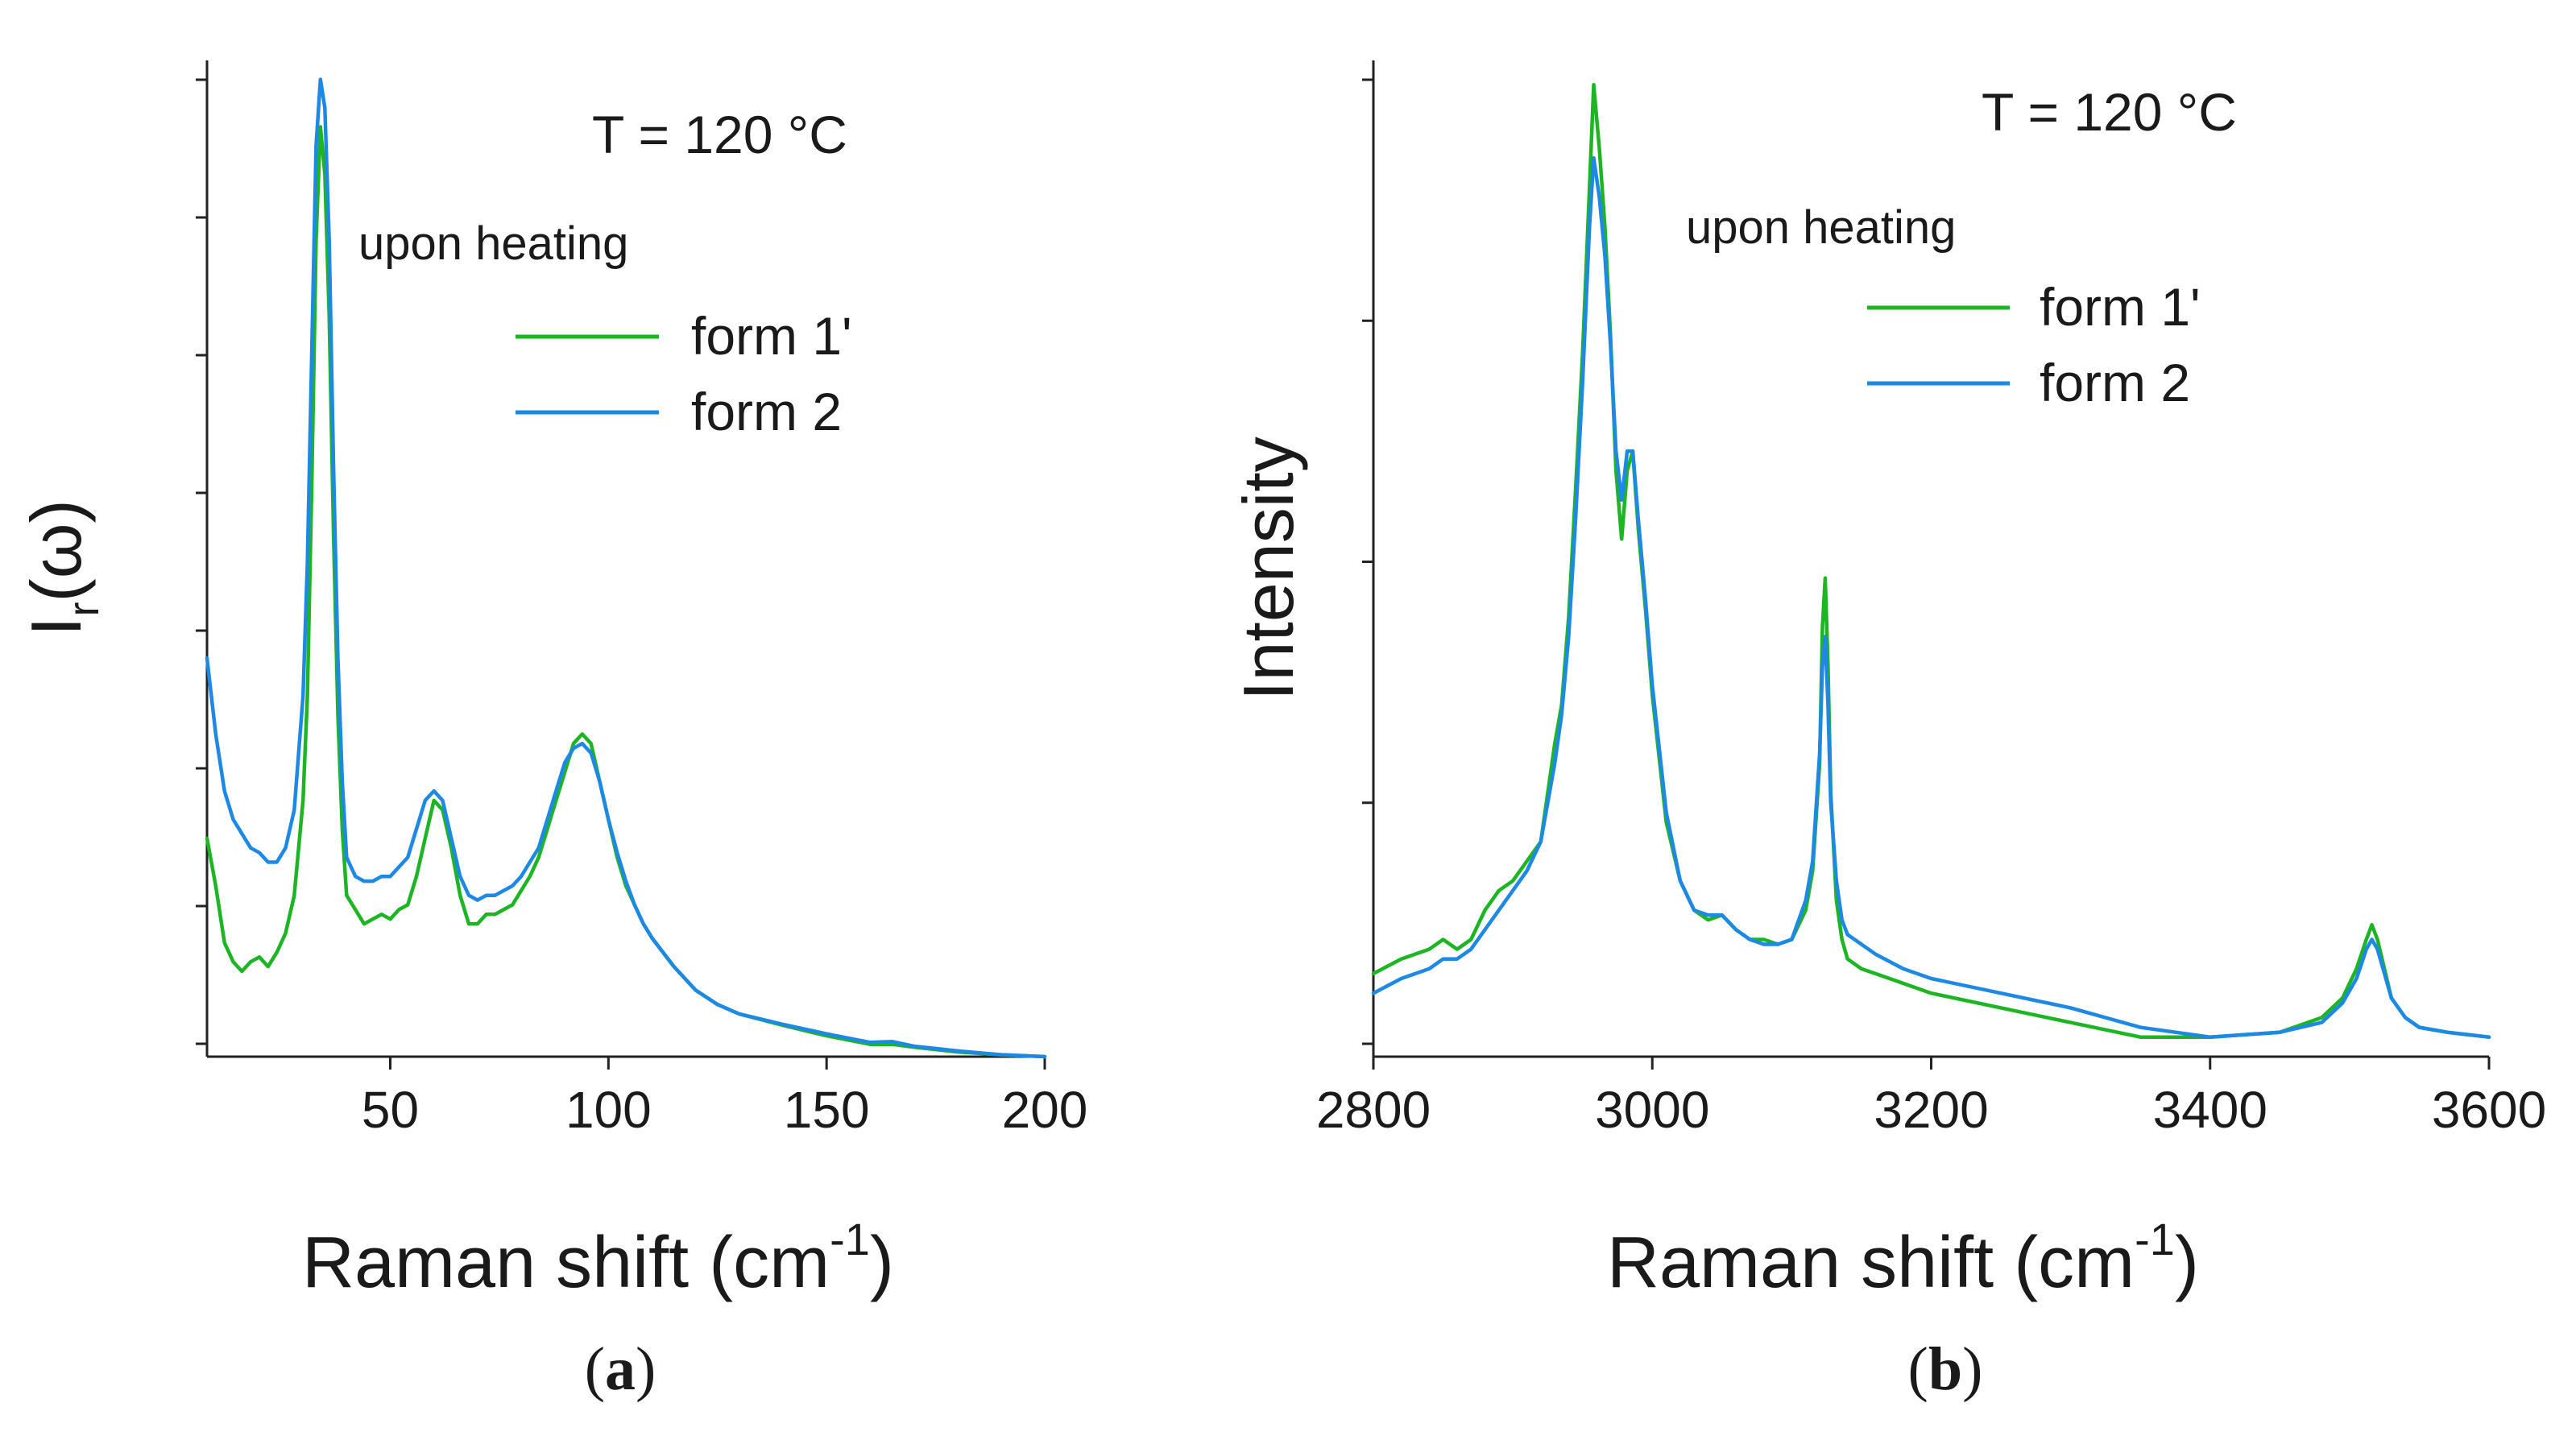 This screenshot has height=1436, width=2576. What do you see at coordinates (1871, 1263) in the screenshot?
I see `panel-b-x-axis-title-main: Raman shift (cm` at bounding box center [1871, 1263].